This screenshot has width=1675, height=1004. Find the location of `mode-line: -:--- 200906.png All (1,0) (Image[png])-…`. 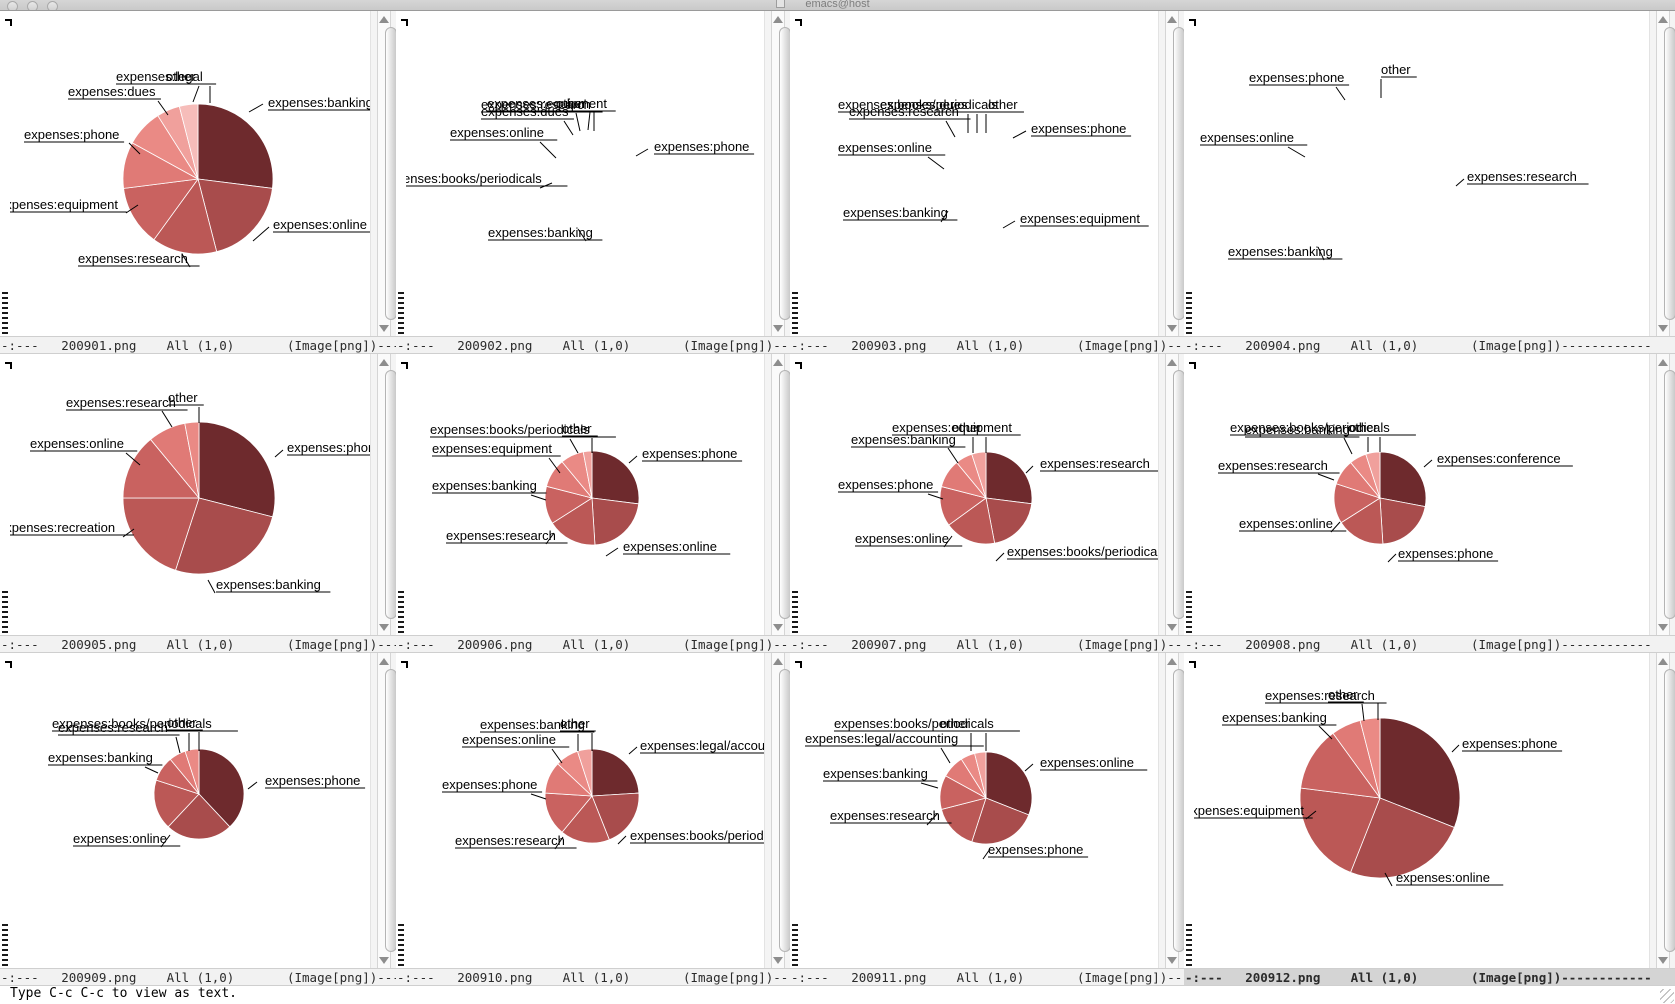

mode-line: -:--- 200906.png All (1,0) (Image[png])-… is located at coordinates (593, 644).